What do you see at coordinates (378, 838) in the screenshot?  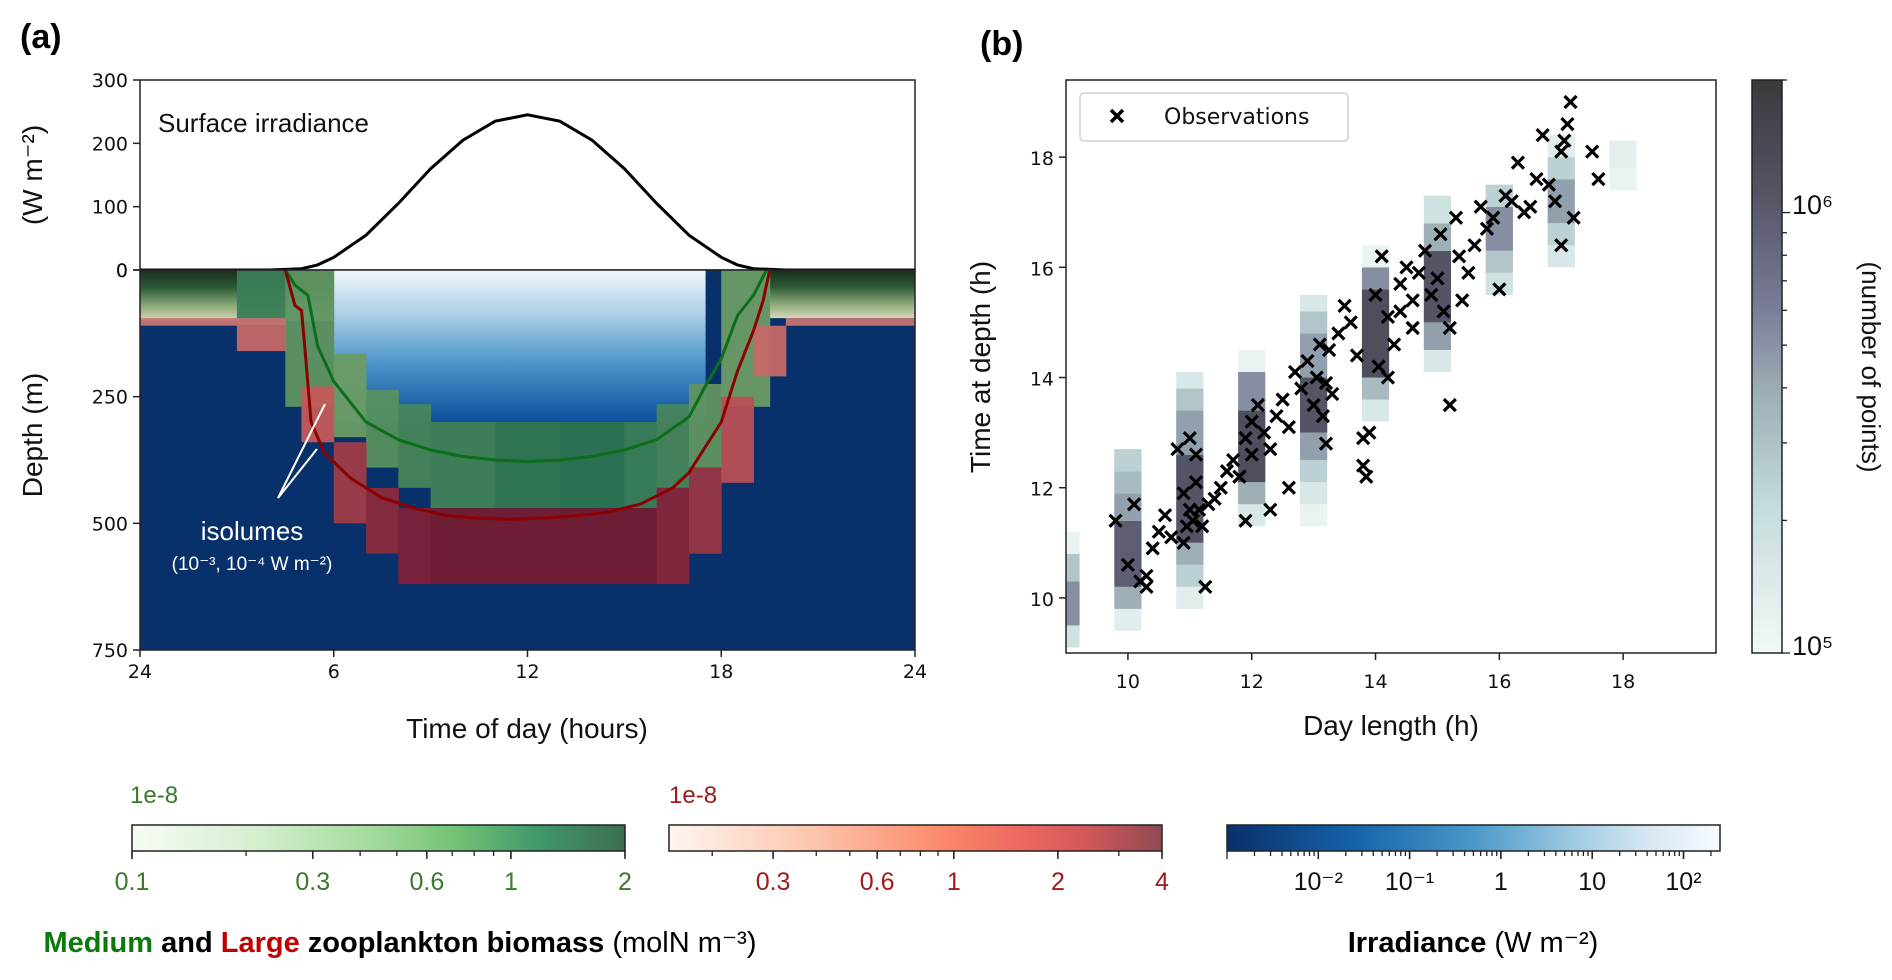 I see `medium-colorbar-bar` at bounding box center [378, 838].